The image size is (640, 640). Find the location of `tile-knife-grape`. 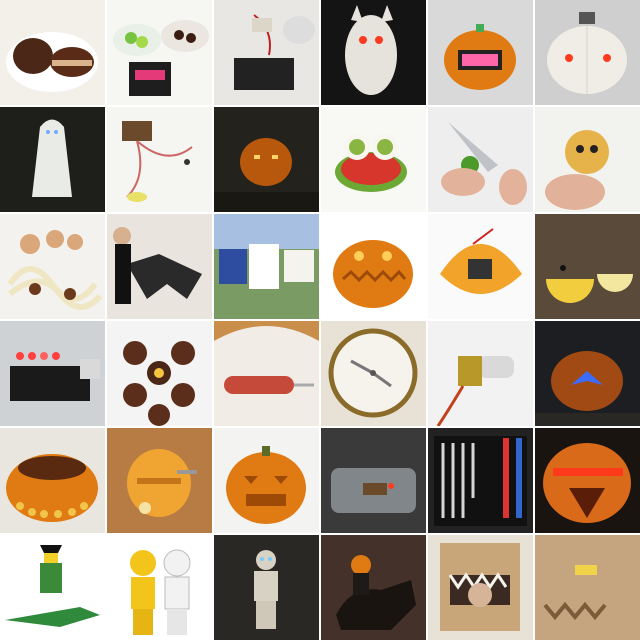

tile-knife-grape is located at coordinates (480, 159).